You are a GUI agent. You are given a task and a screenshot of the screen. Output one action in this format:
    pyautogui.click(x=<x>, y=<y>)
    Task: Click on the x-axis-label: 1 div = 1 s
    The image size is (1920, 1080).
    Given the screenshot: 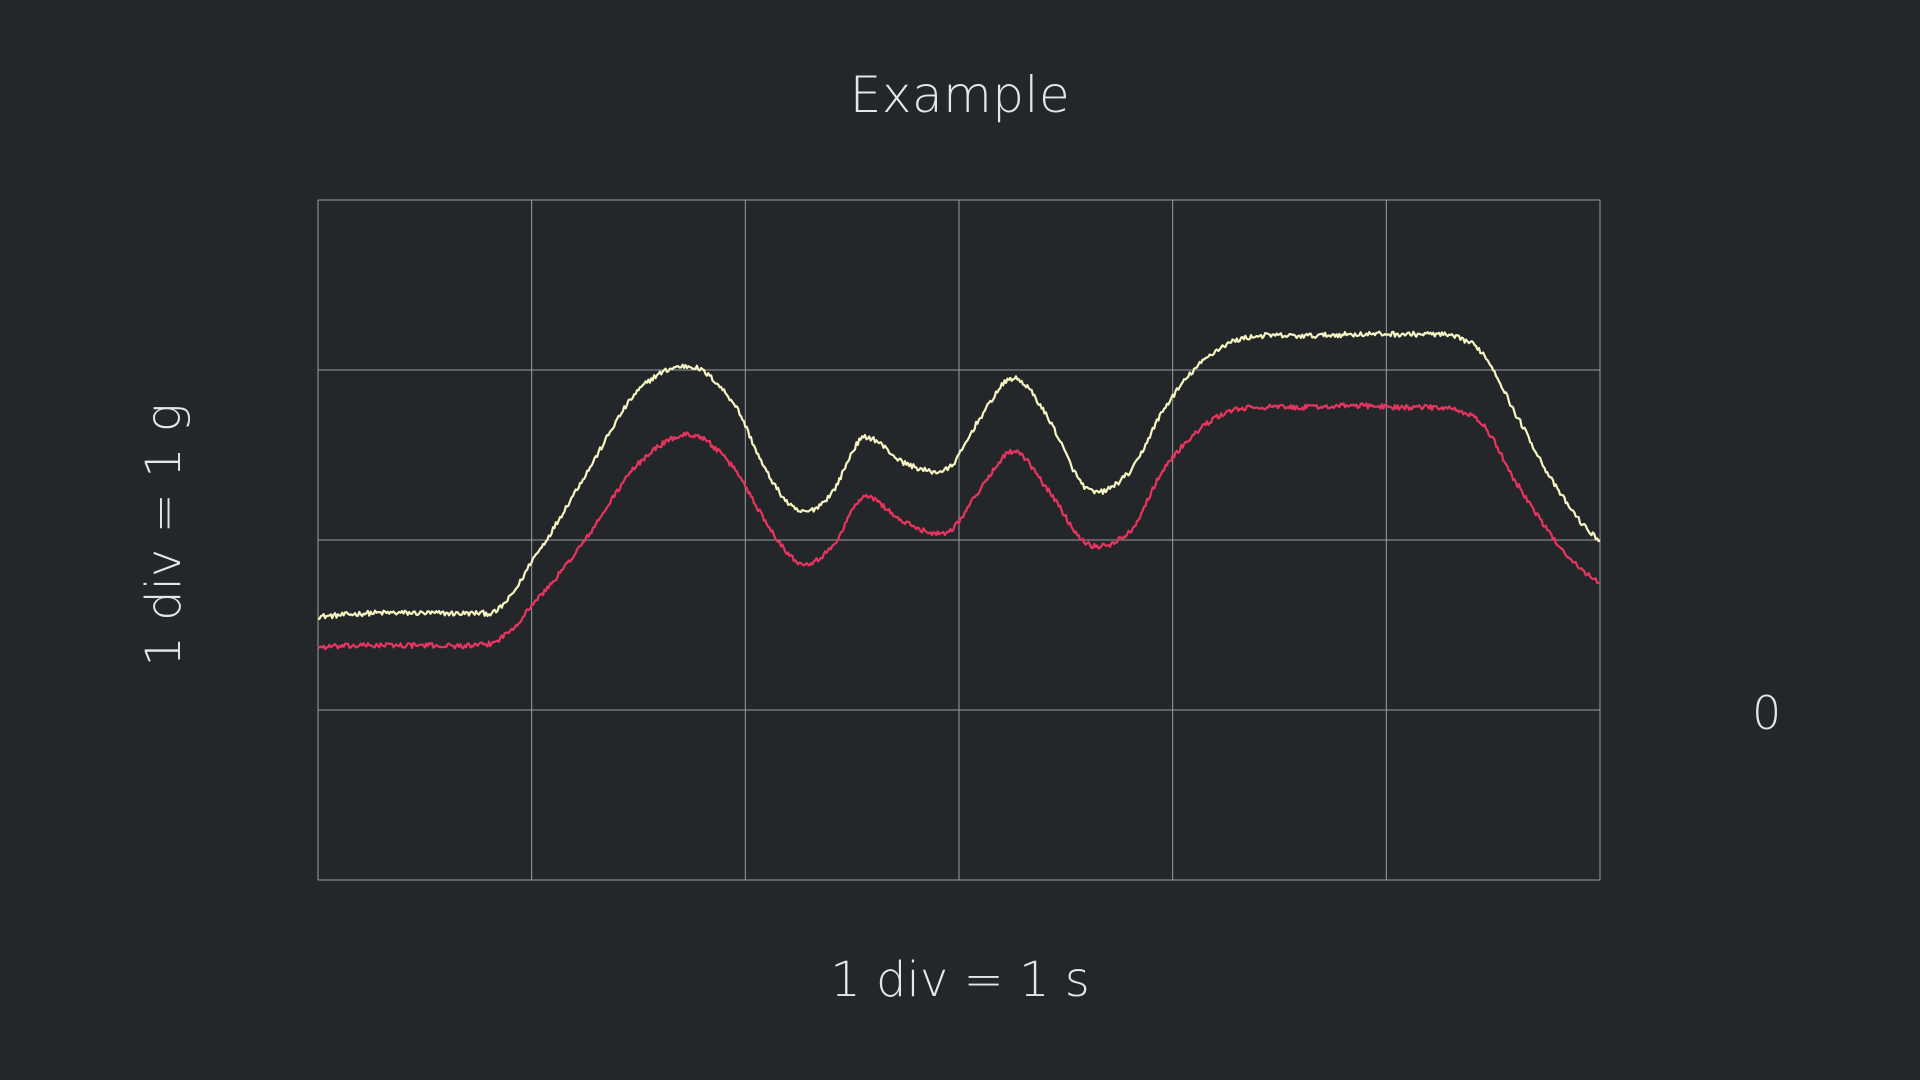 What is the action you would take?
    pyautogui.click(x=960, y=980)
    